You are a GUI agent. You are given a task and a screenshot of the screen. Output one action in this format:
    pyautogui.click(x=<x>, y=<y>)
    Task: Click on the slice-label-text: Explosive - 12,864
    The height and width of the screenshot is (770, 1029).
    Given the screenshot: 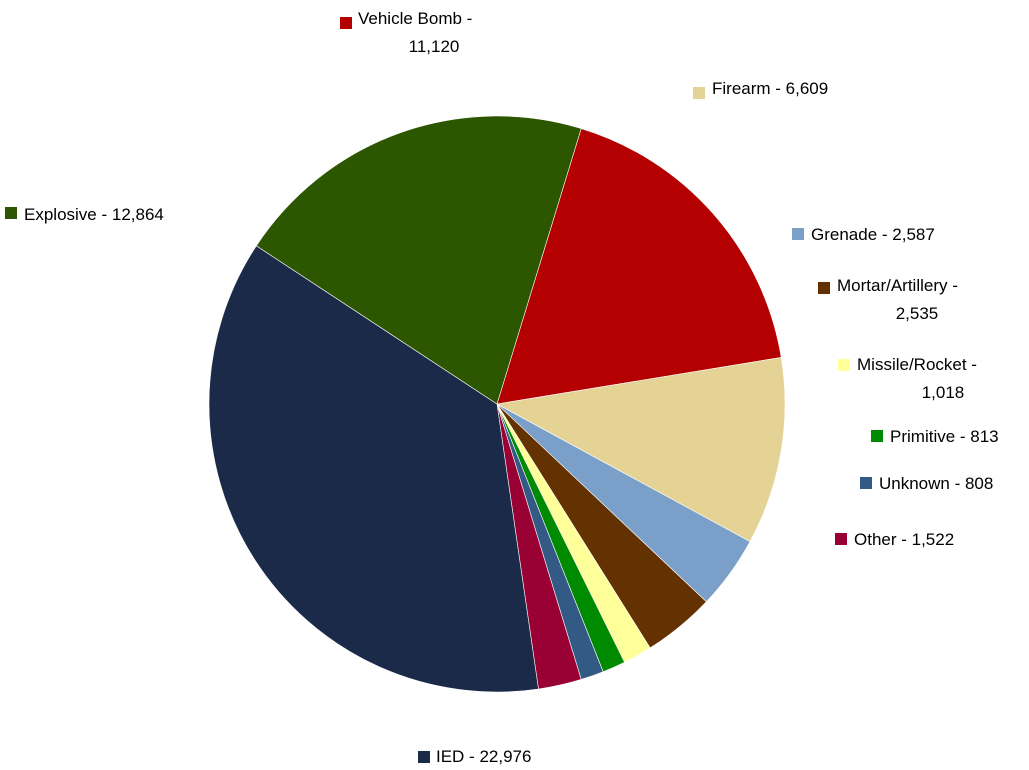 What is the action you would take?
    pyautogui.click(x=94, y=214)
    